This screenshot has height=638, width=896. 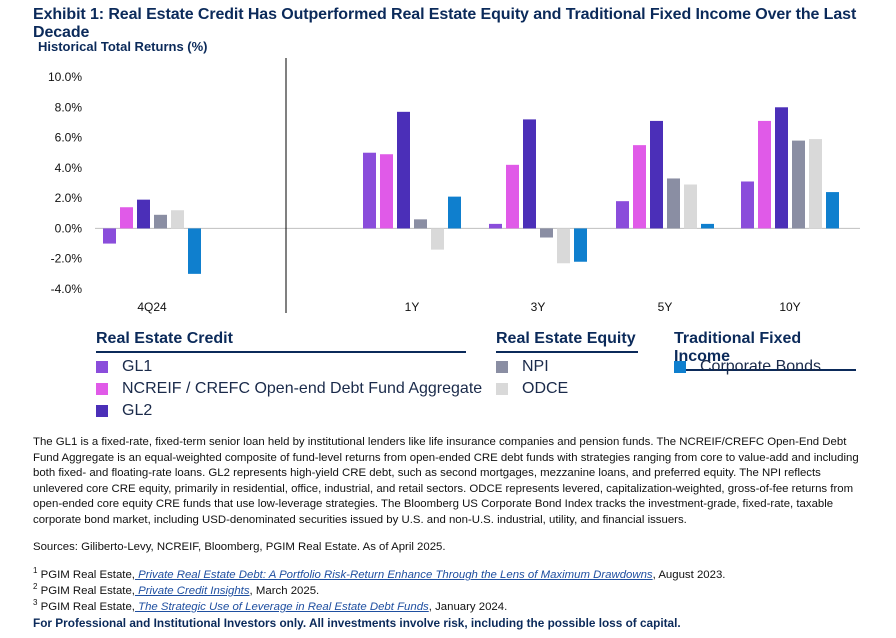 What do you see at coordinates (137, 410) in the screenshot?
I see `legend-label-gl2: GL2` at bounding box center [137, 410].